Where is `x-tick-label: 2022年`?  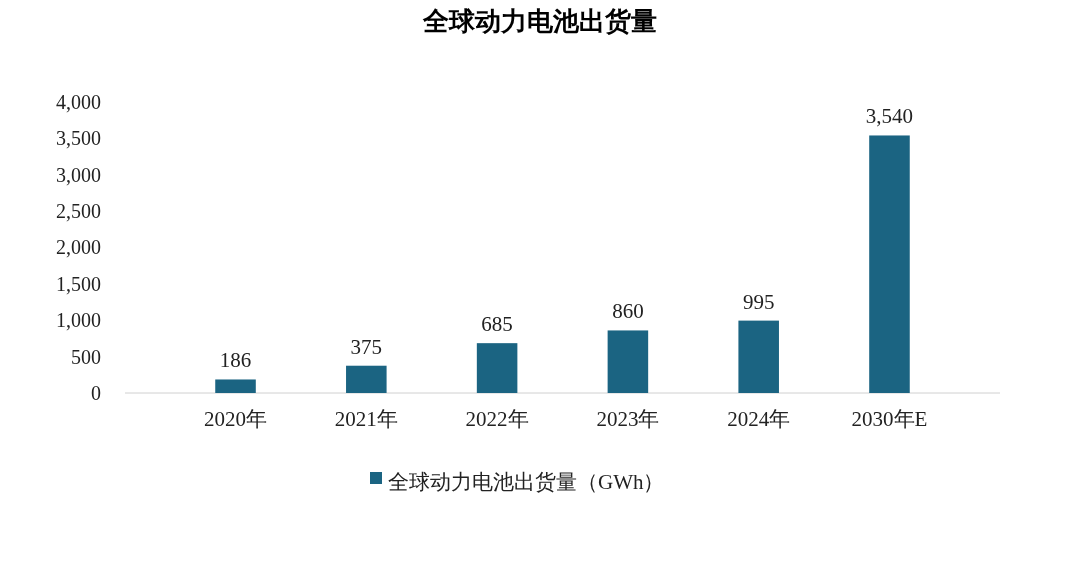
x-tick-label: 2022年 is located at coordinates (497, 418).